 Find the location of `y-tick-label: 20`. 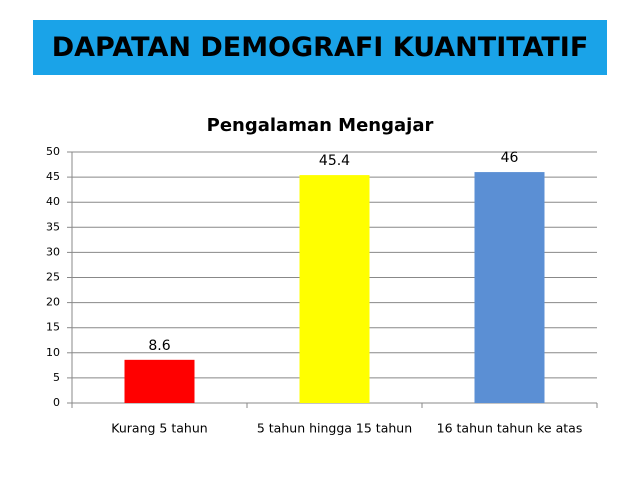

y-tick-label: 20 is located at coordinates (53, 302).